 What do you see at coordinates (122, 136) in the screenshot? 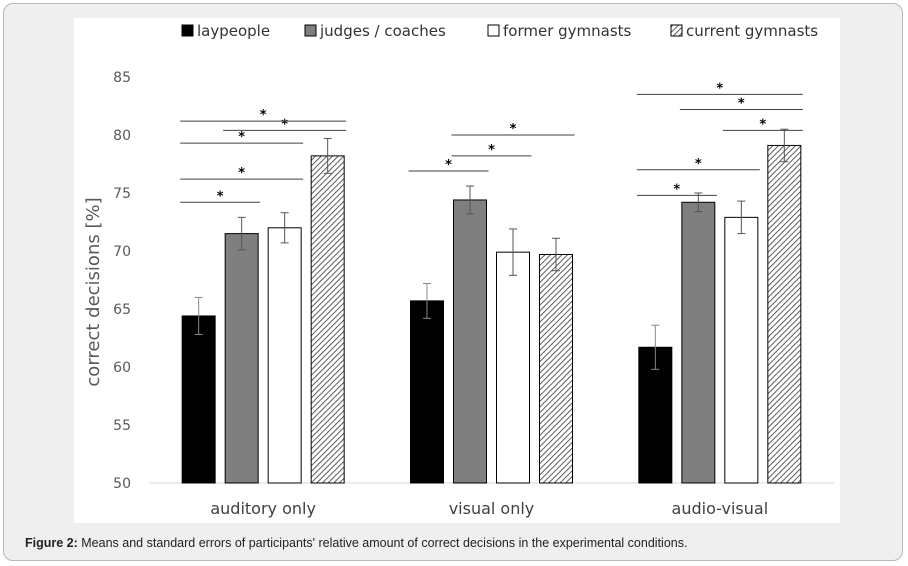
I see `y-tick-label: 80` at bounding box center [122, 136].